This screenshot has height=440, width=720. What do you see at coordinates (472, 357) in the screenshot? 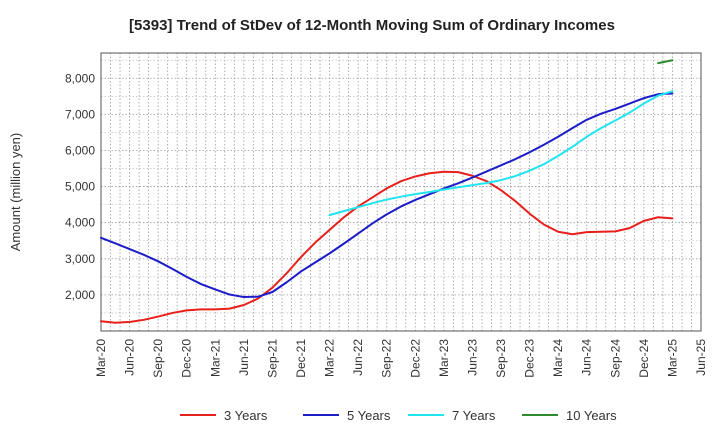
I see `x-tick-label: Jun-23` at bounding box center [472, 357].